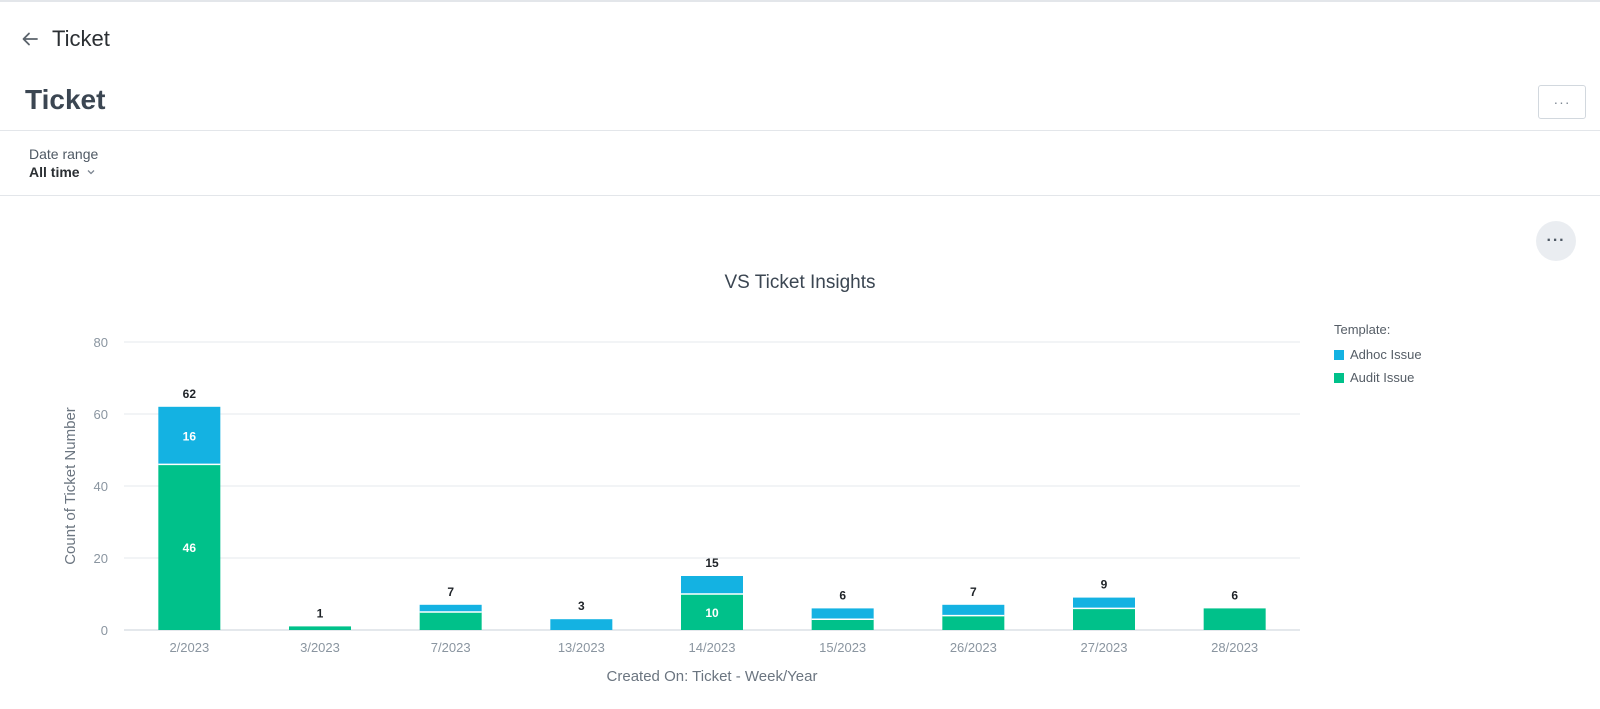 The image size is (1600, 709). Describe the element at coordinates (1382, 377) in the screenshot. I see `legend-label: Audit Issue` at that location.